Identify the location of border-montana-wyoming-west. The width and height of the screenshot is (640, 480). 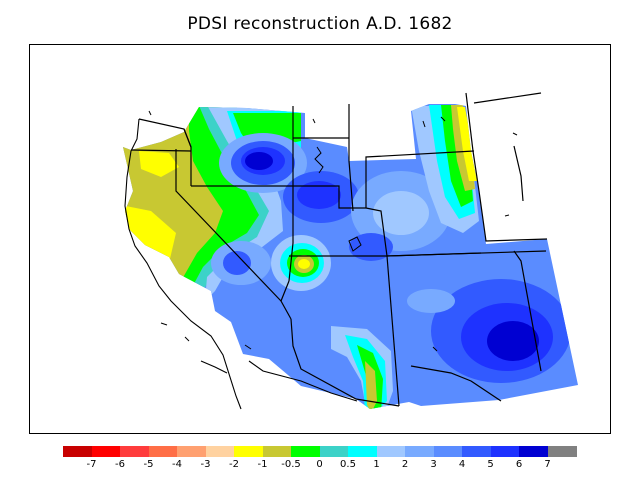
(351, 158).